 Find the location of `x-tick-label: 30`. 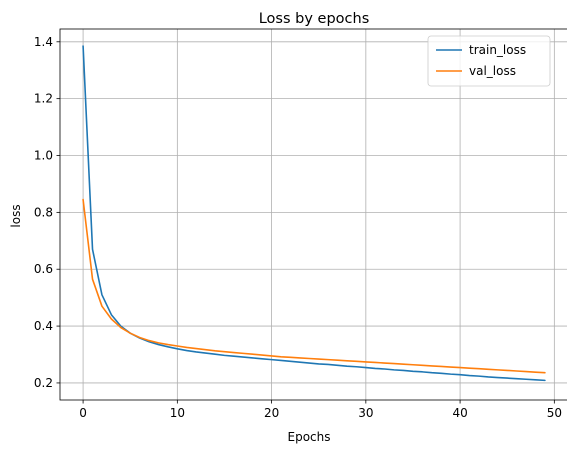

x-tick-label: 30 is located at coordinates (365, 413).